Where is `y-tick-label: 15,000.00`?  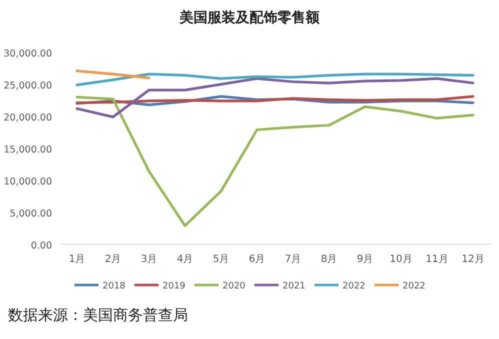 y-tick-label: 15,000.00 is located at coordinates (28, 150).